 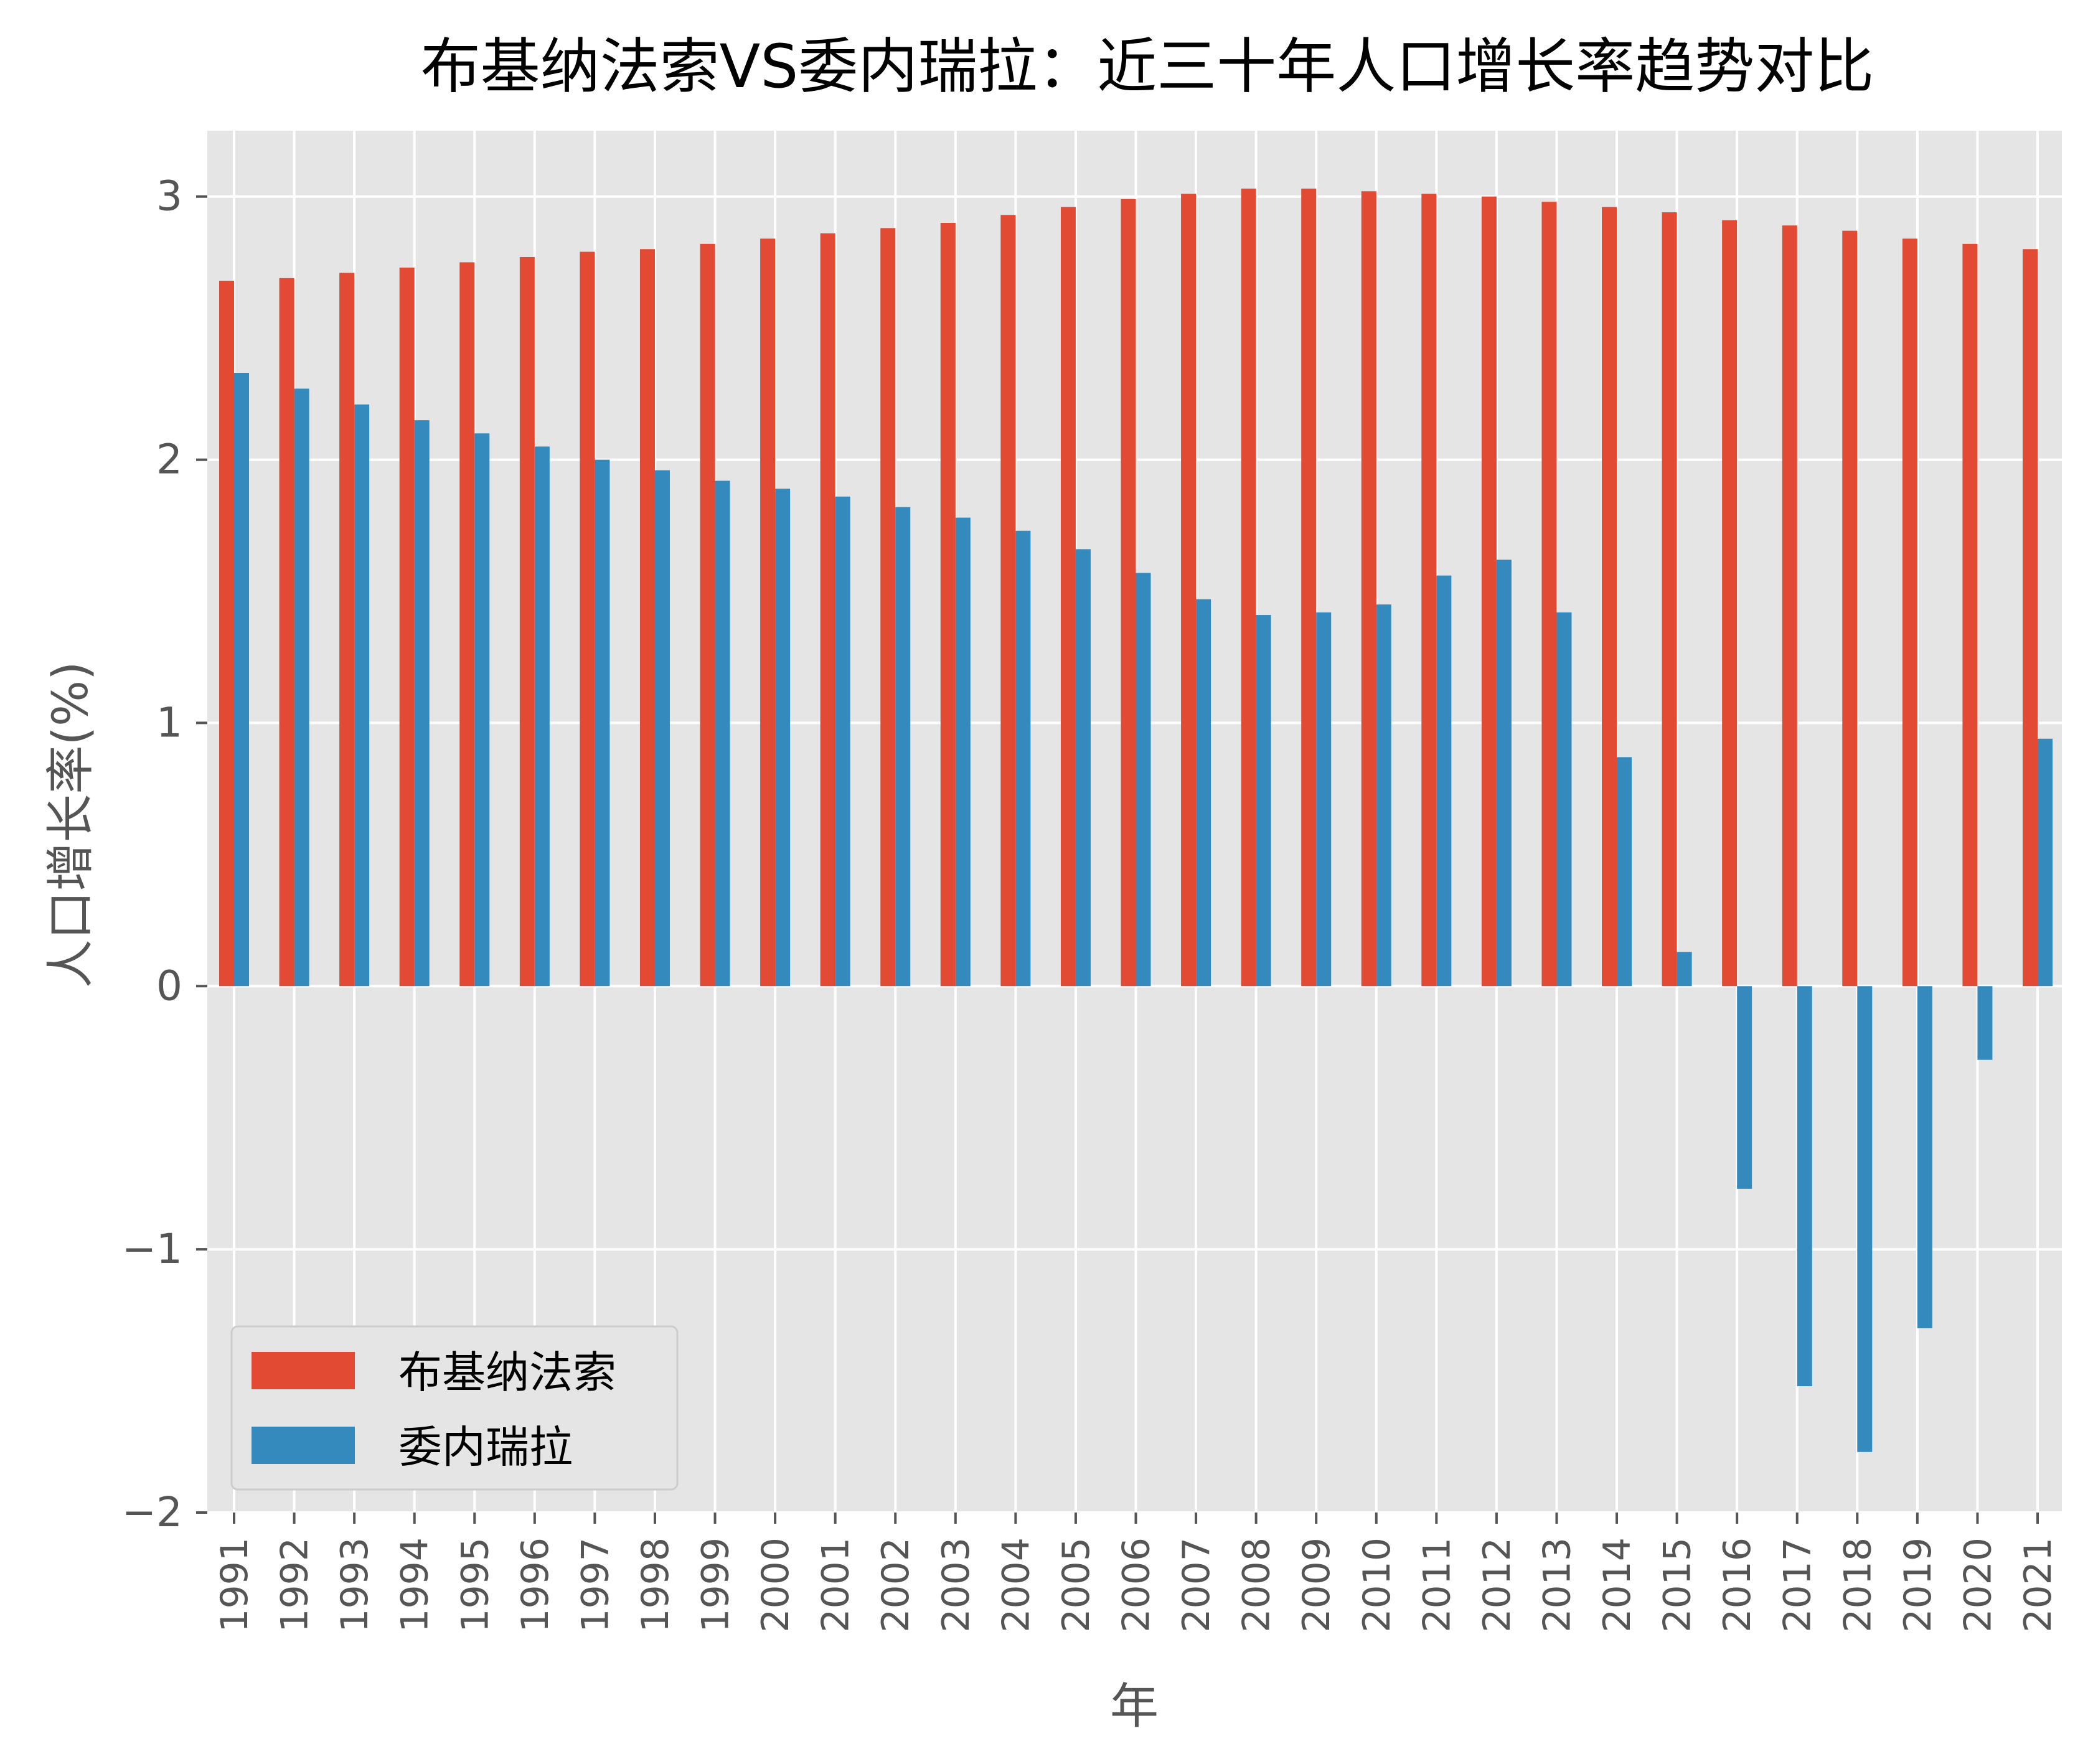 What do you see at coordinates (507, 1372) in the screenshot?
I see `legend-label-burkina-faso: 布基纳法索` at bounding box center [507, 1372].